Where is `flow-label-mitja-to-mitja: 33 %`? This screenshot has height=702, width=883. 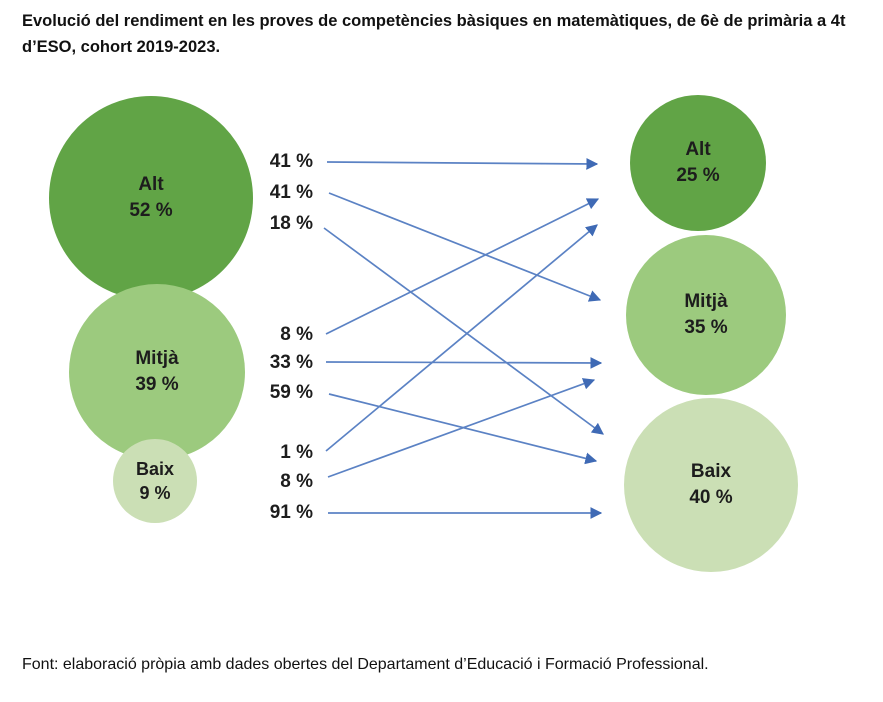
flow-label-mitja-to-mitja: 33 % is located at coordinates (291, 362).